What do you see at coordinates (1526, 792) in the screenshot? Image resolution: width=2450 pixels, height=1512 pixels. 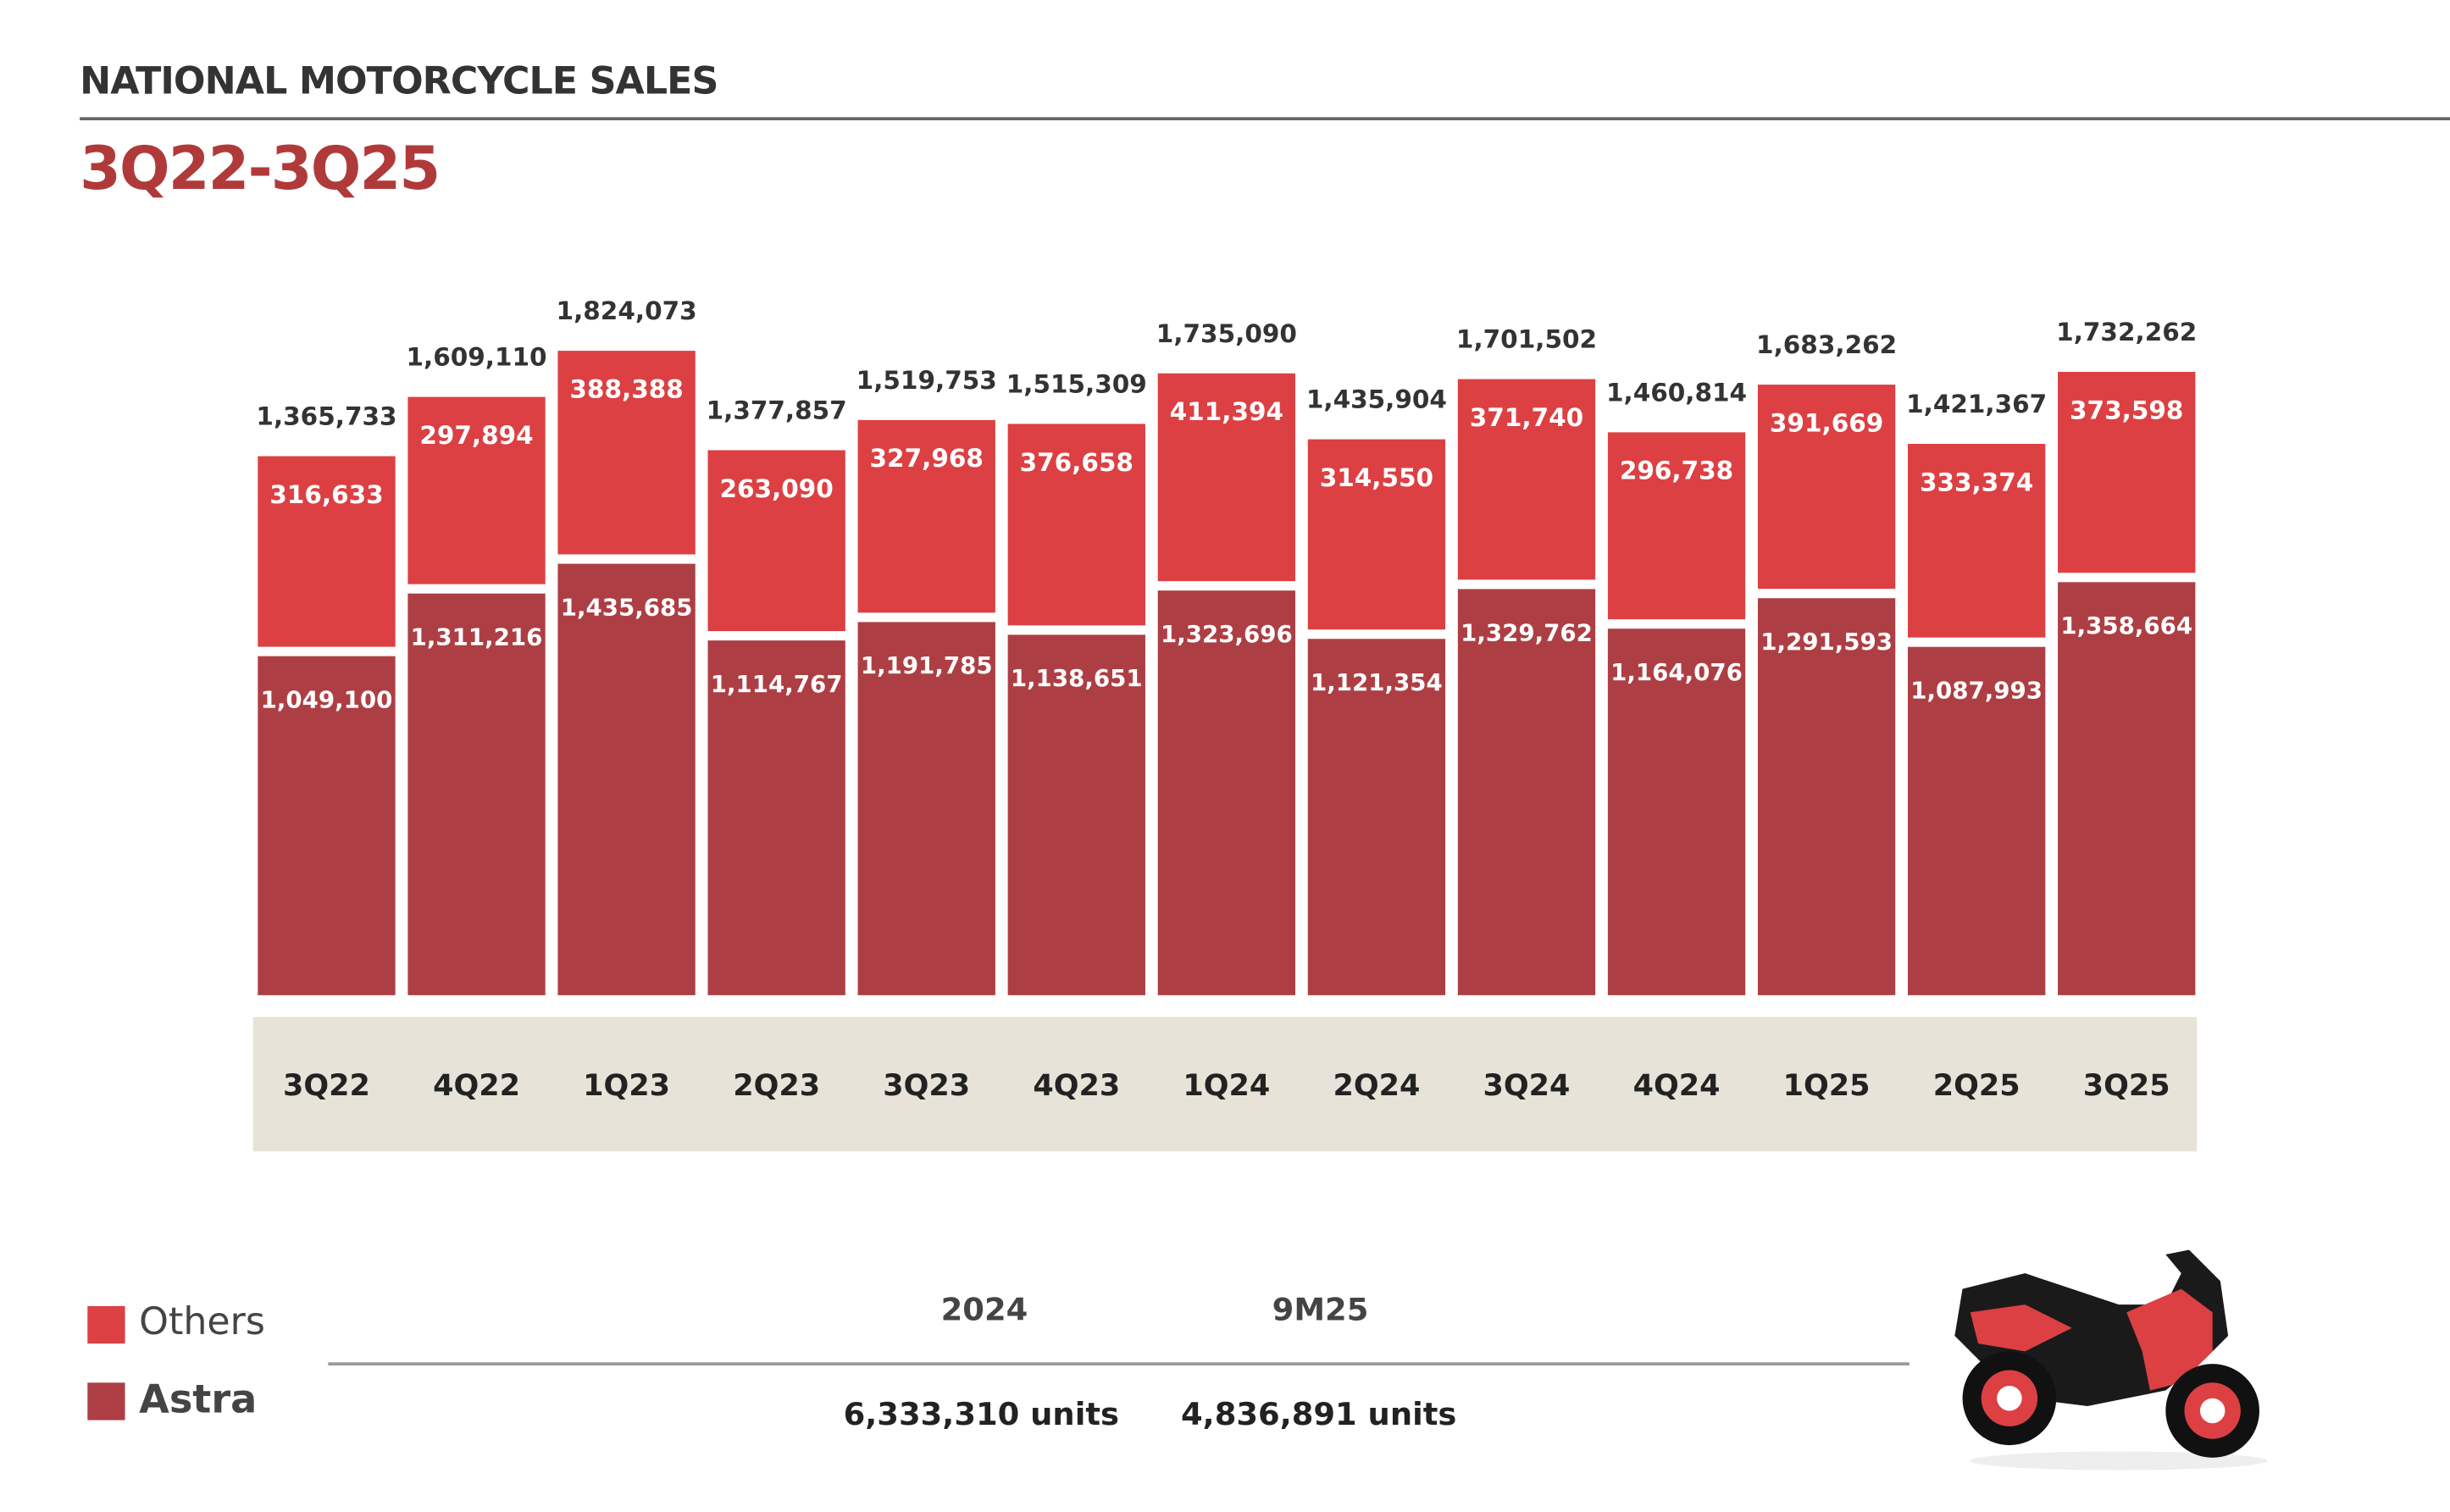 I see `bar-astra-3Q24` at bounding box center [1526, 792].